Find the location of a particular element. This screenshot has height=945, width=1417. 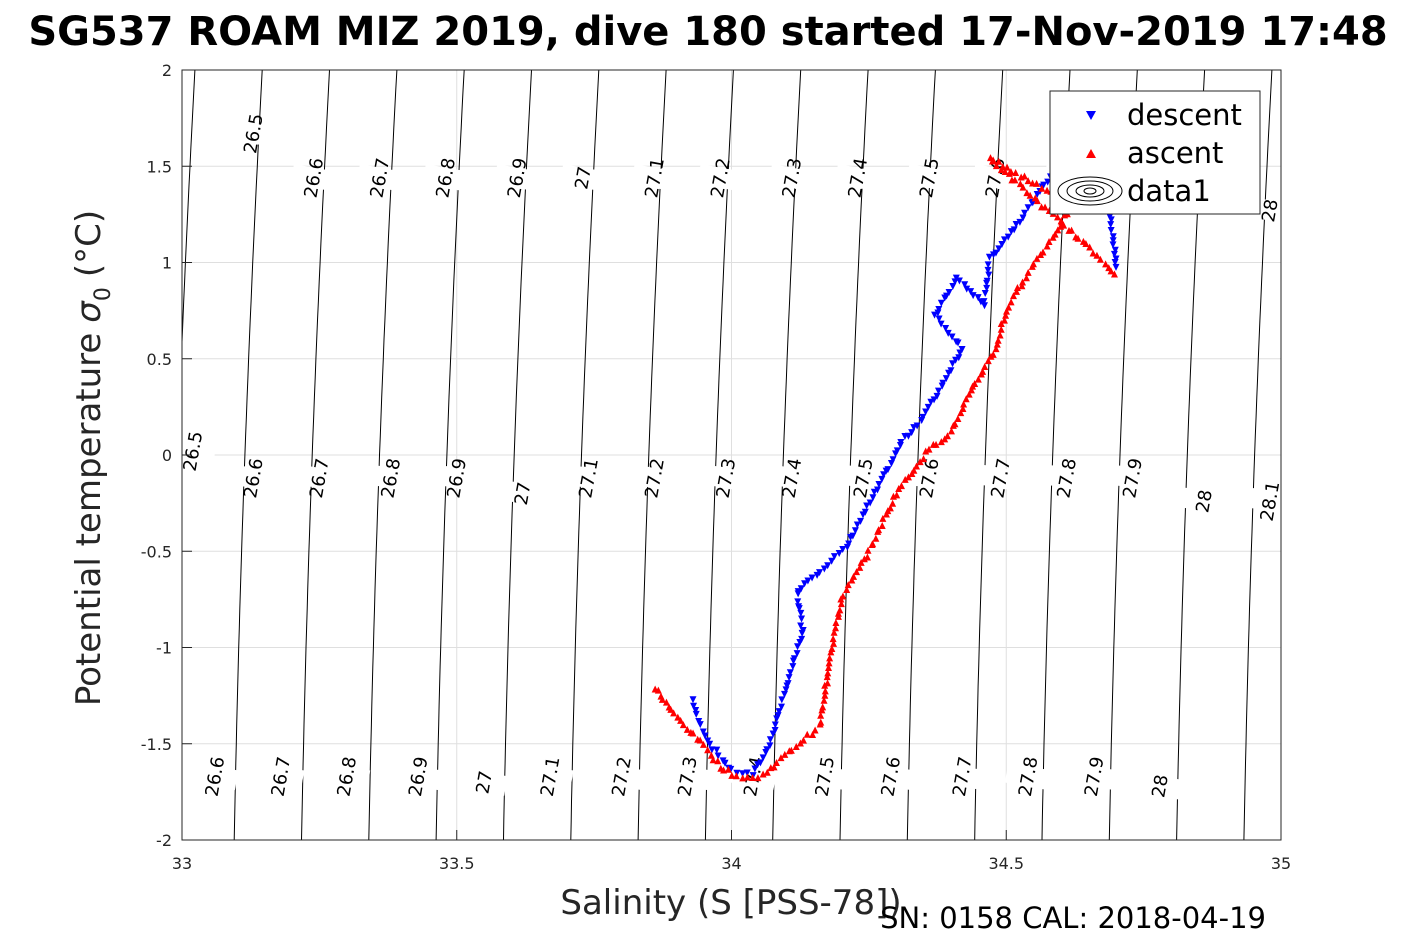

density-contour-line is located at coordinates (854, 455).